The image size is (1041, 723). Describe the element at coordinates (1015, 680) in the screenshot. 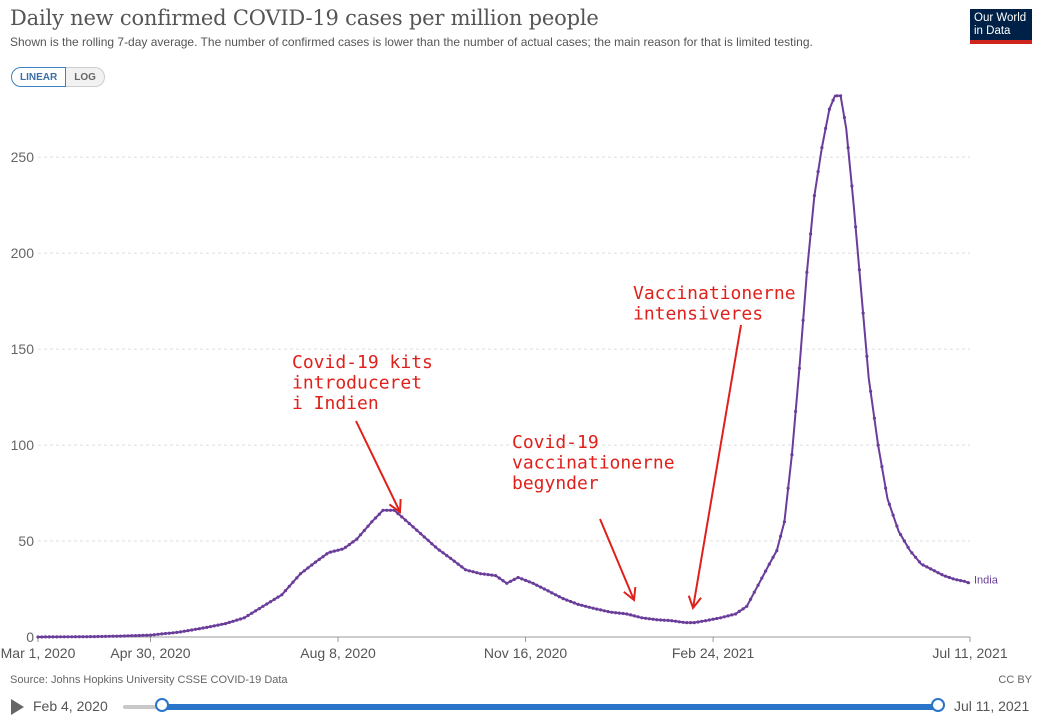

I see `license-note: CC BY` at that location.